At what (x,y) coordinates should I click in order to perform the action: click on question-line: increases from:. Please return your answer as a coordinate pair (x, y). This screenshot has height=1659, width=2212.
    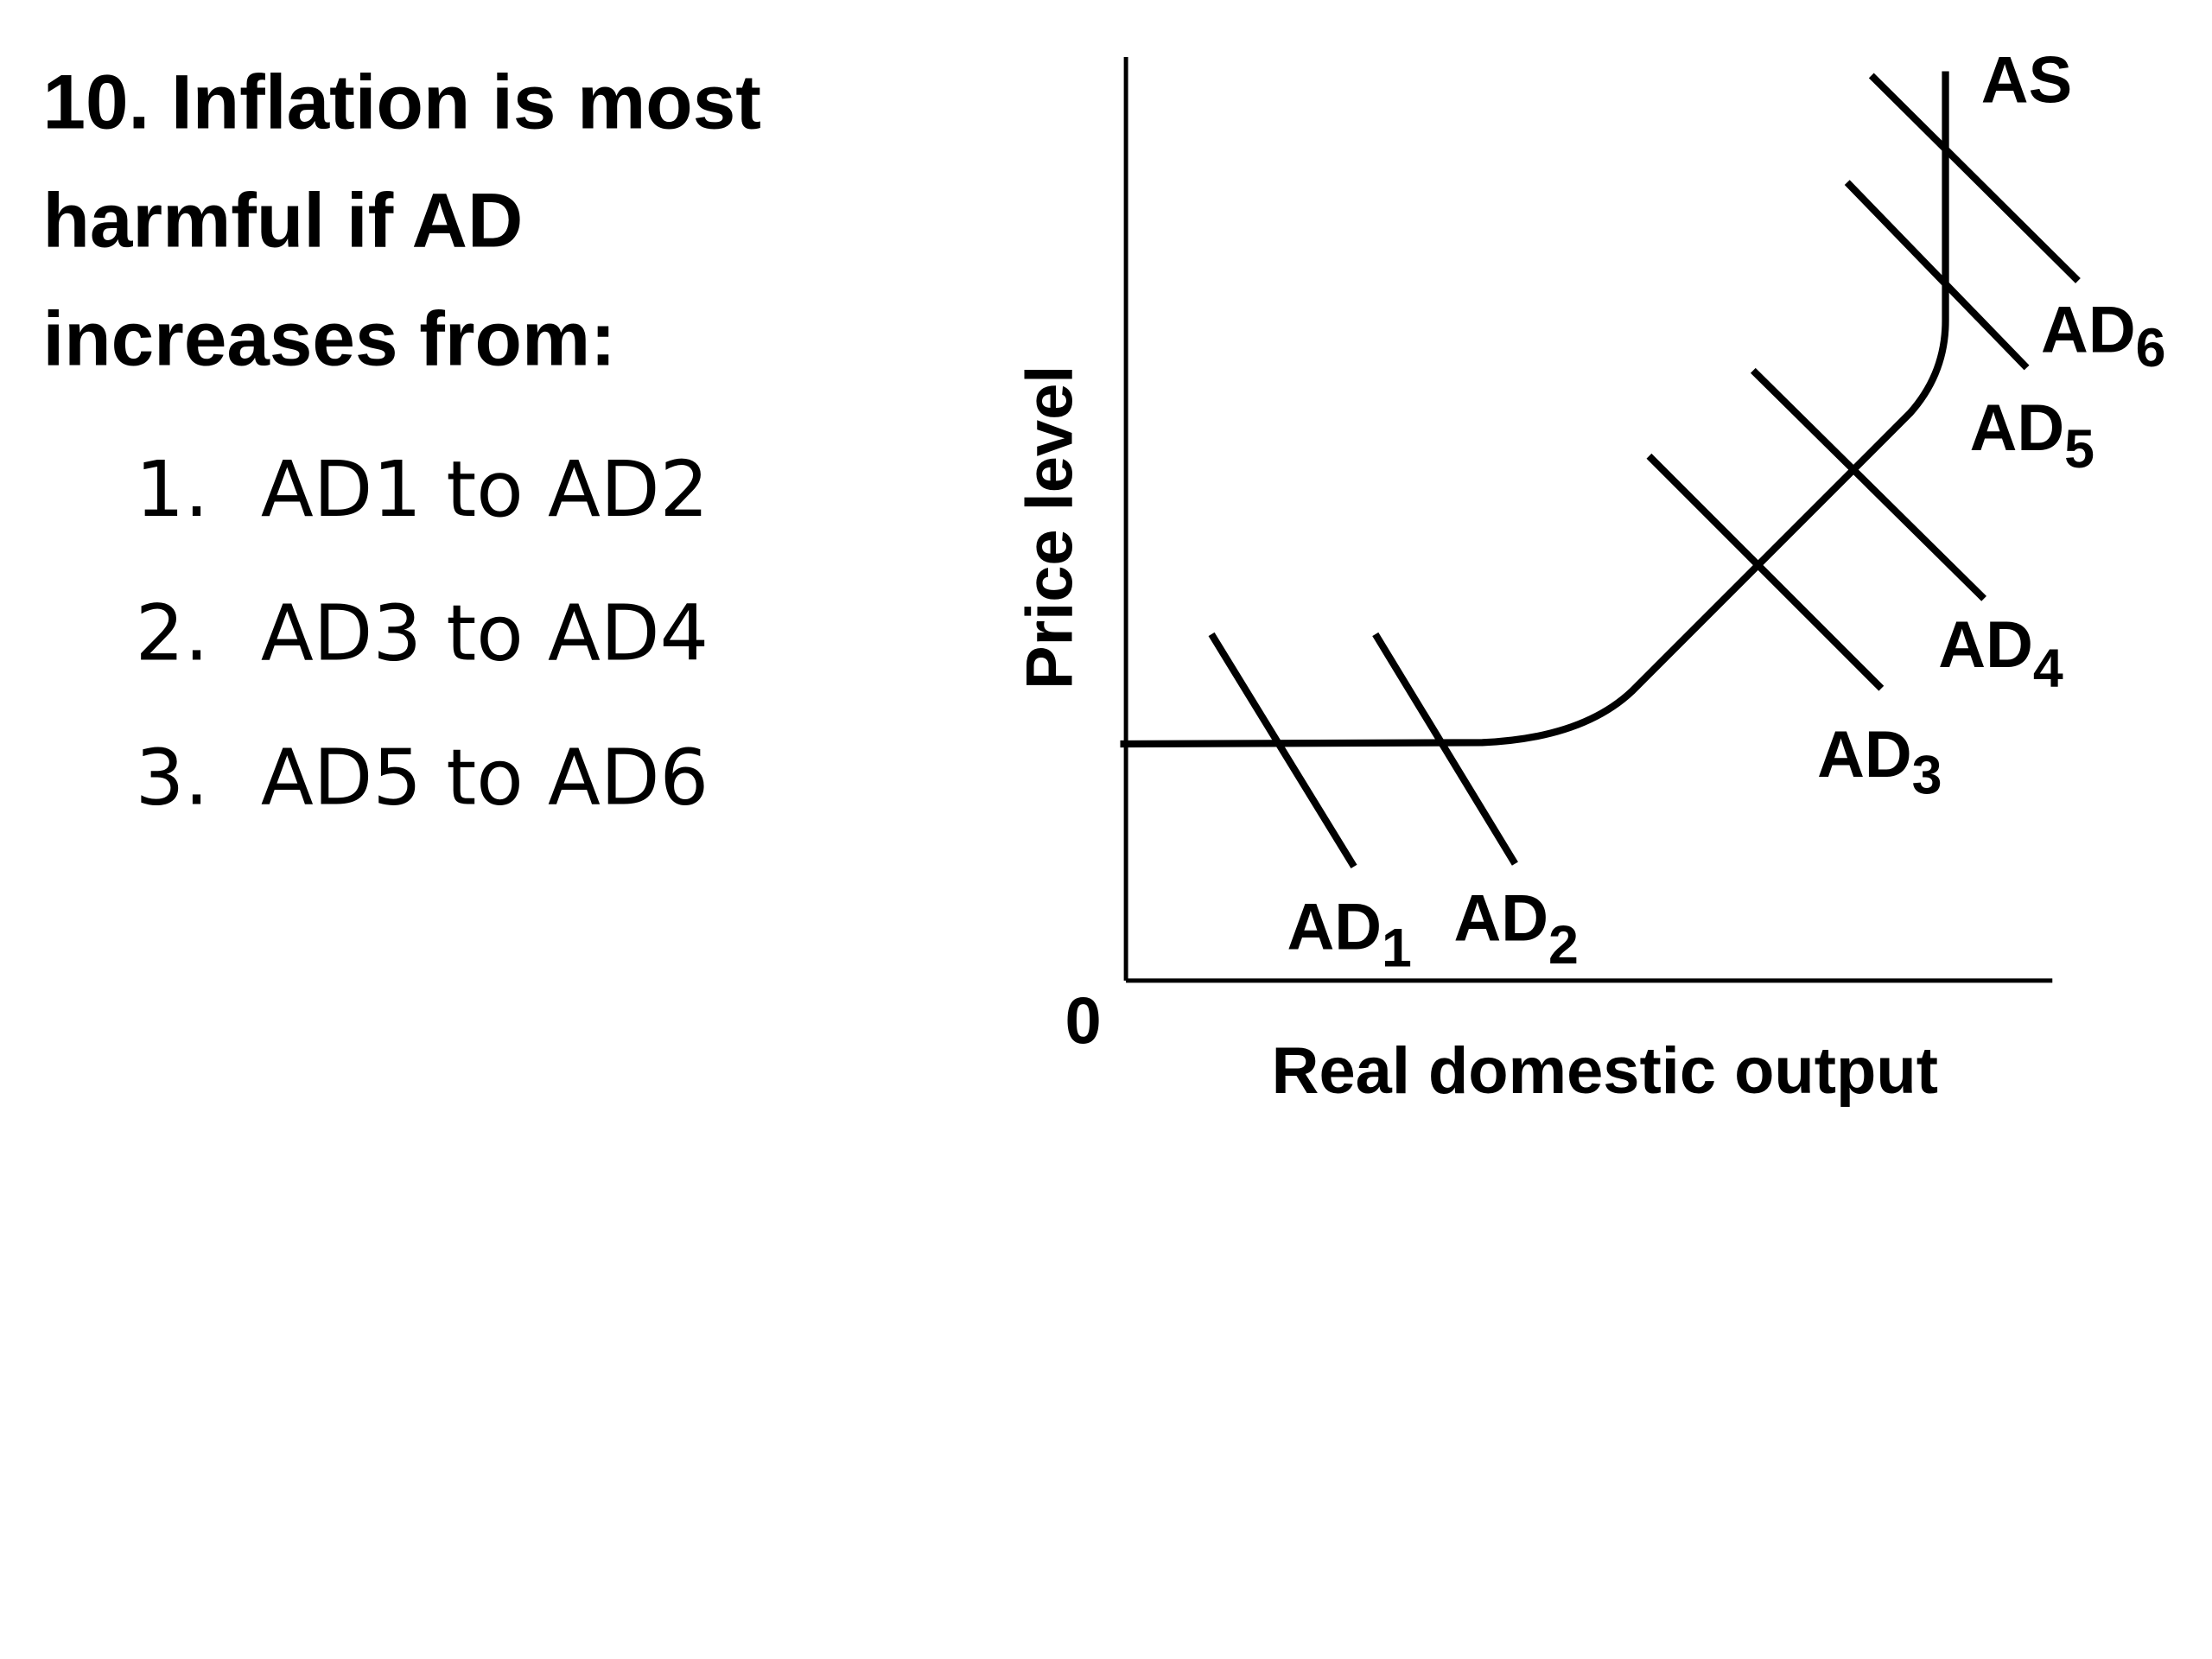
    Looking at the image, I should click on (328, 338).